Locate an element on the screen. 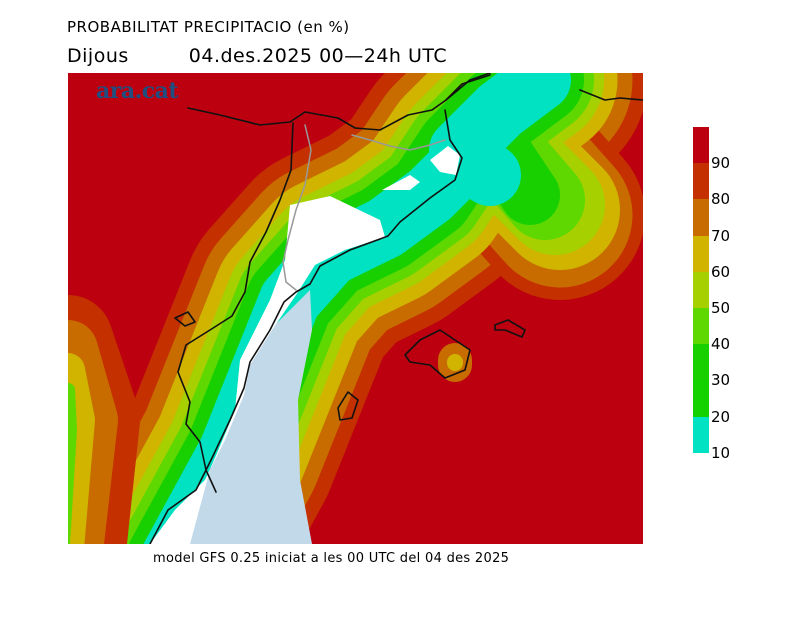  forecast-period: Dijous 04.des.2025 00—24h UTC is located at coordinates (287, 56).